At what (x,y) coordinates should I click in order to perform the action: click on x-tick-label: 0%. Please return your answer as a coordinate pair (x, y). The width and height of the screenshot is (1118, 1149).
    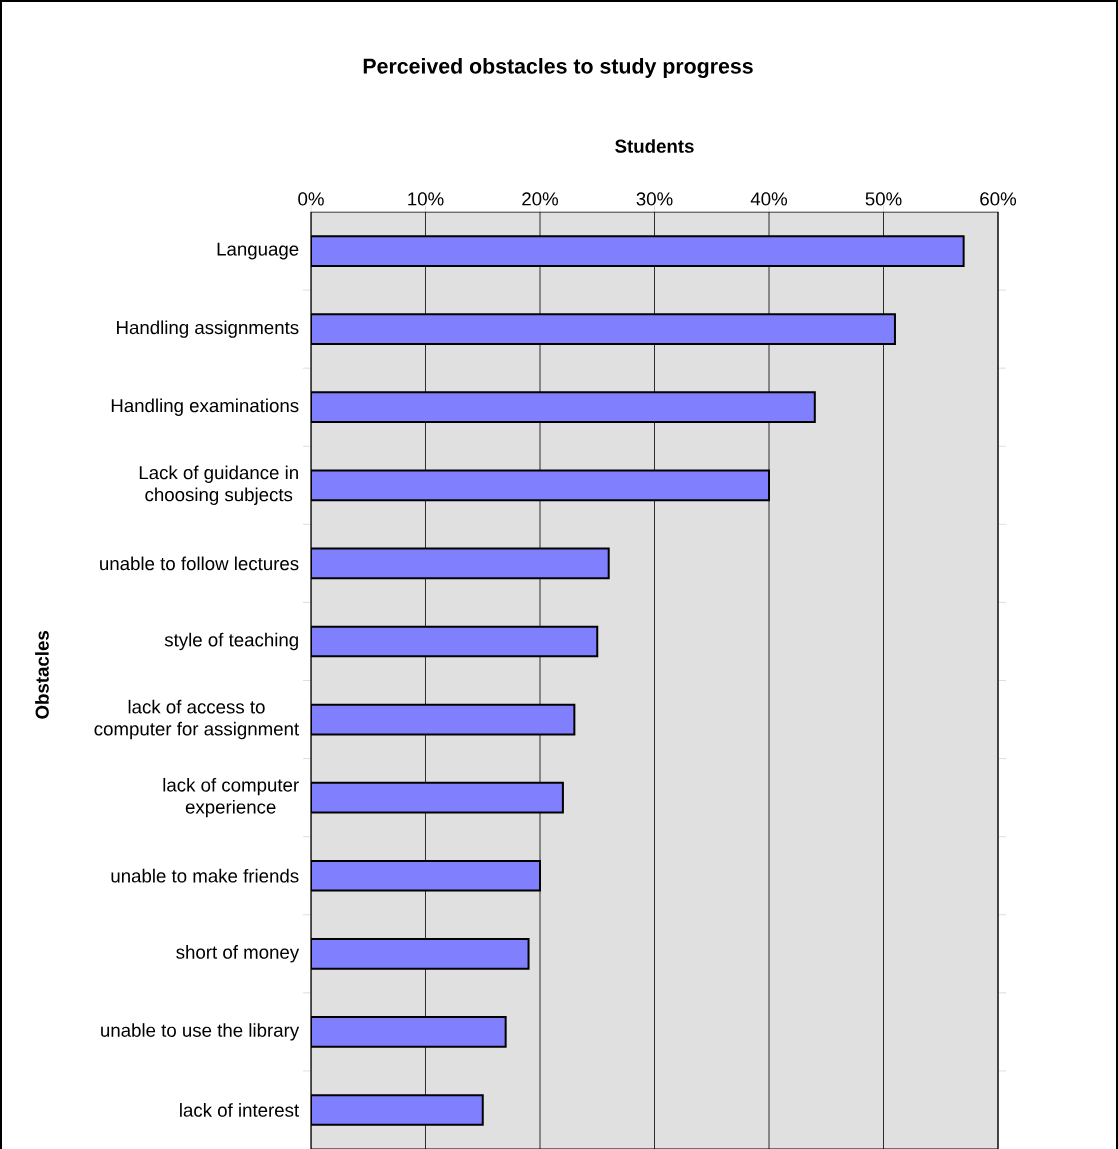
    Looking at the image, I should click on (311, 199).